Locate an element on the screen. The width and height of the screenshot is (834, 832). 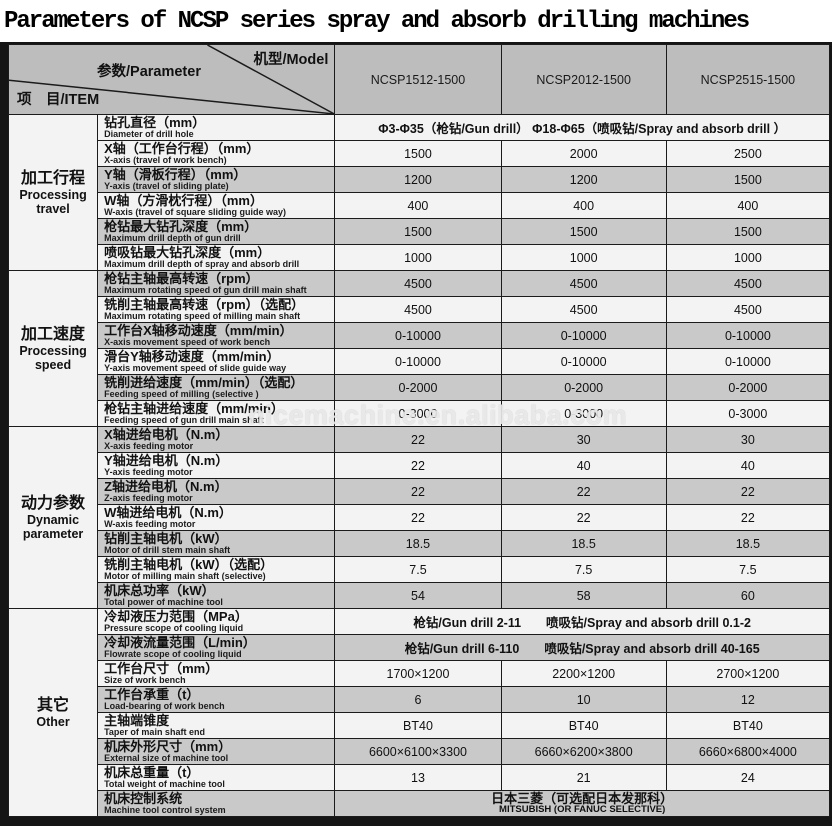
value-cell: 6 is located at coordinates (418, 699).